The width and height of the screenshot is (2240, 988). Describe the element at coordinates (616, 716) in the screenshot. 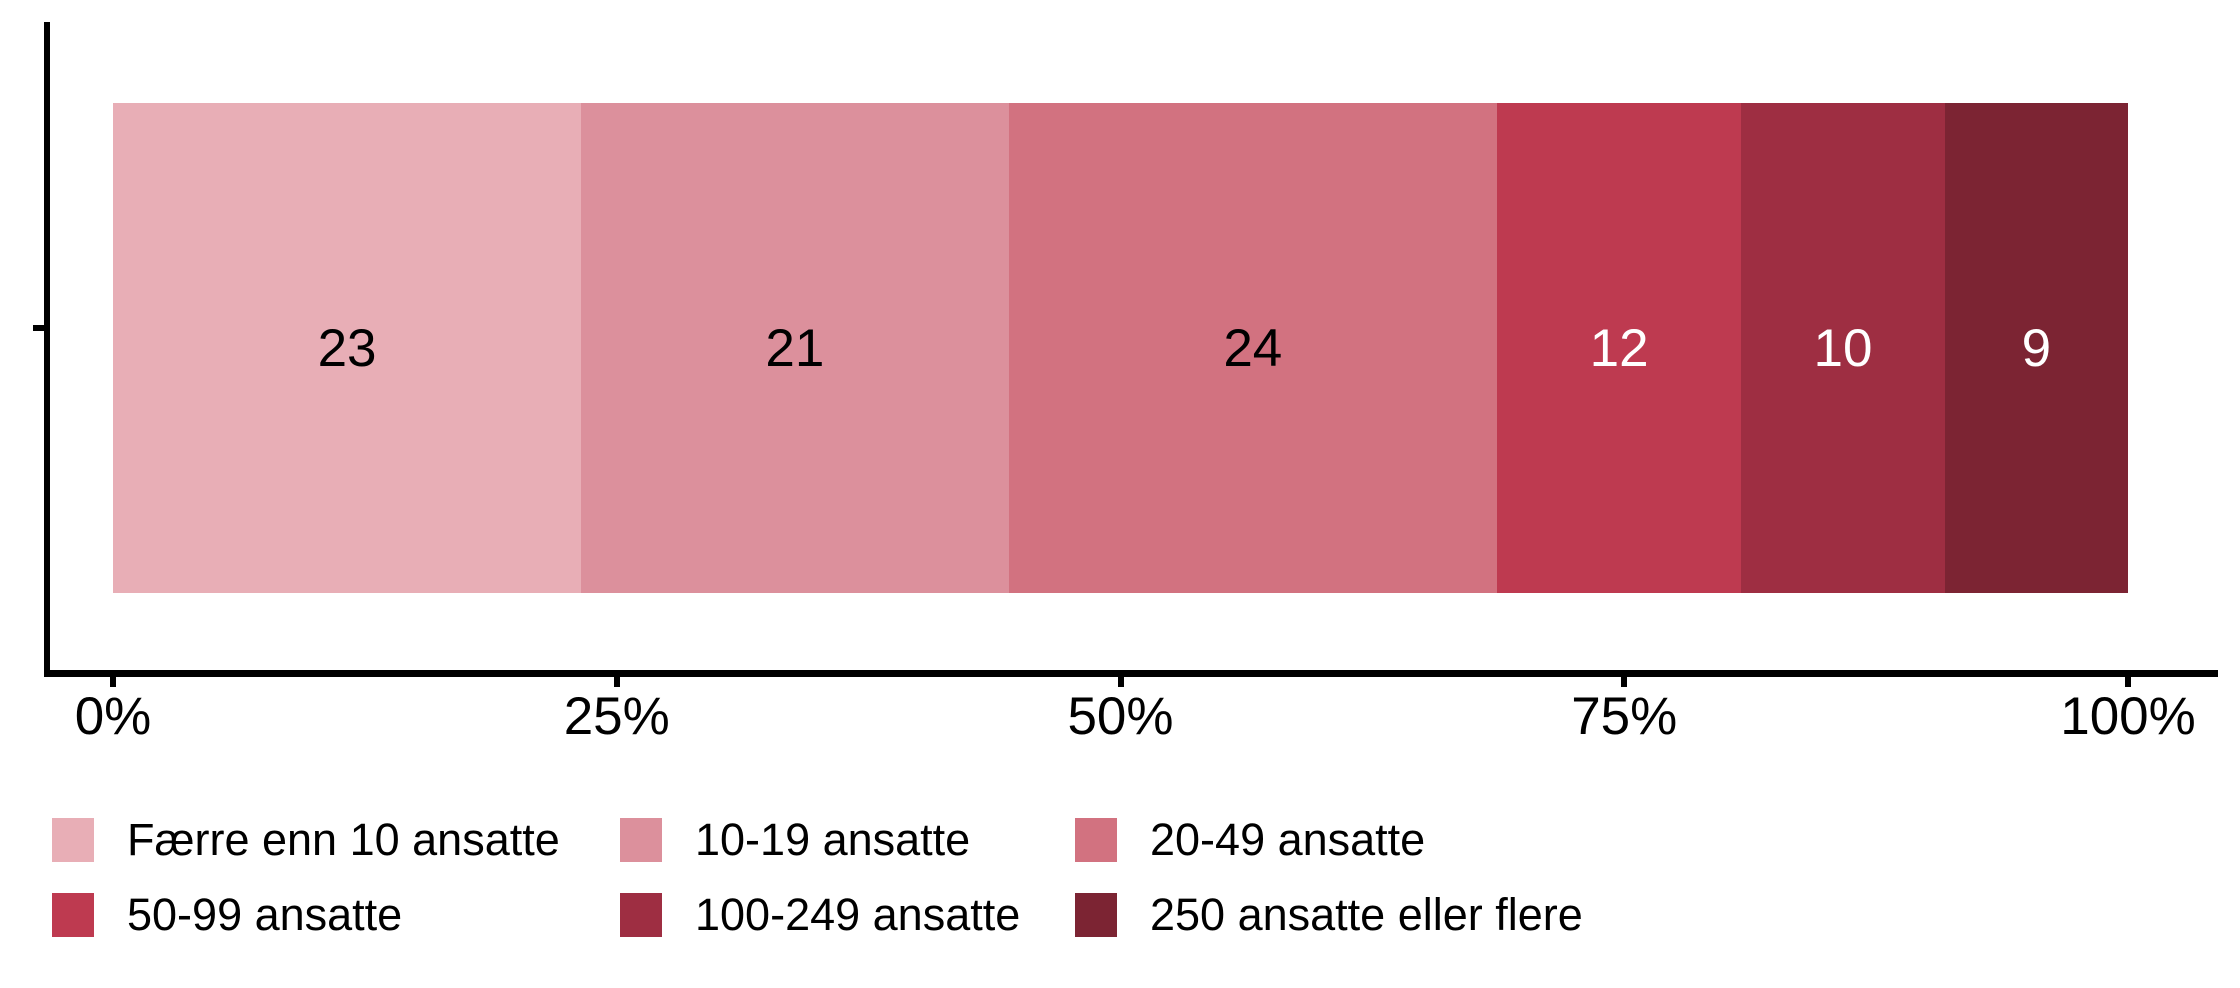

I see `x-axis-tick-label: 25%` at that location.